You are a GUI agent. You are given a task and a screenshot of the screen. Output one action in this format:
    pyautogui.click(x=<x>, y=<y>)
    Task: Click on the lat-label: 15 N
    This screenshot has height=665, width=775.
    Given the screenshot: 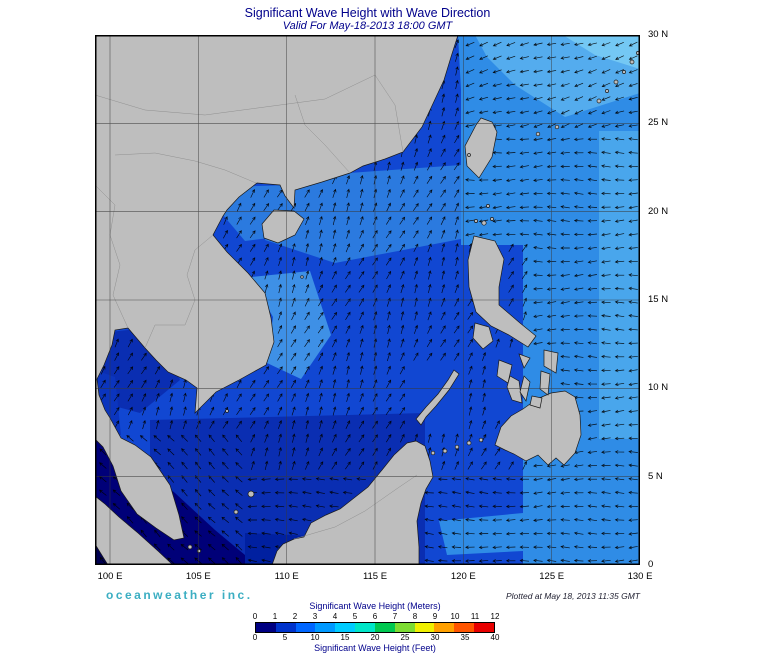 What is the action you would take?
    pyautogui.click(x=658, y=299)
    